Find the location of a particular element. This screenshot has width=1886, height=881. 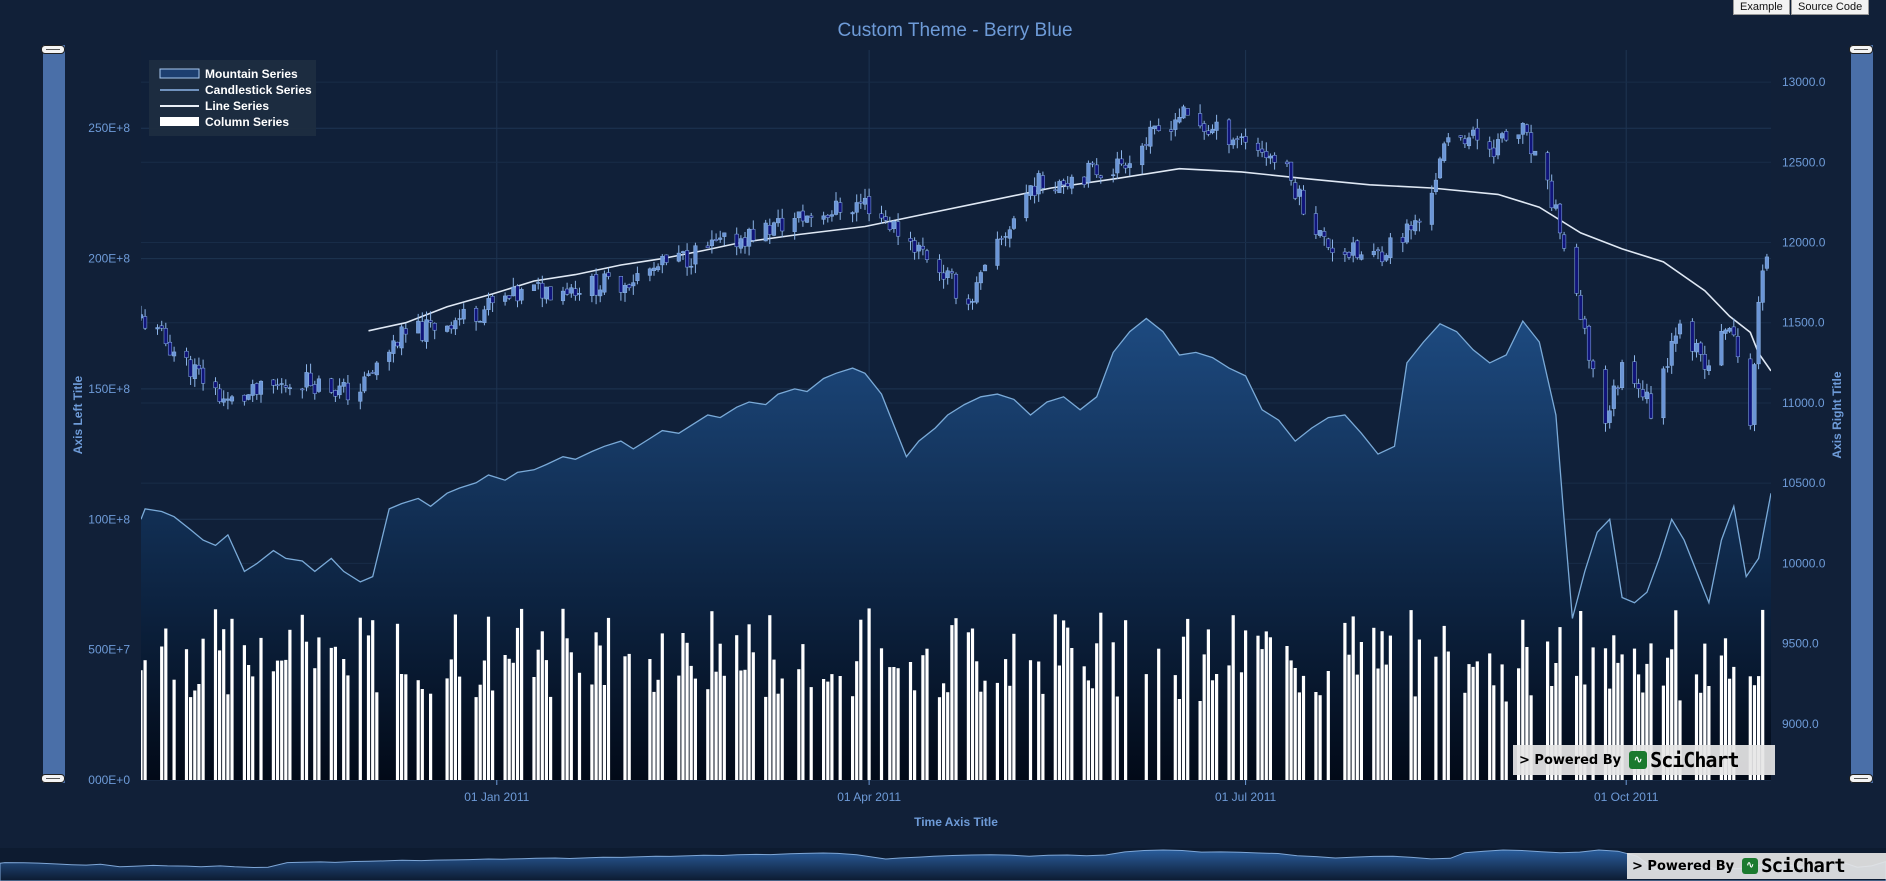

scichart-logo-icon: ∿ is located at coordinates (1638, 760).